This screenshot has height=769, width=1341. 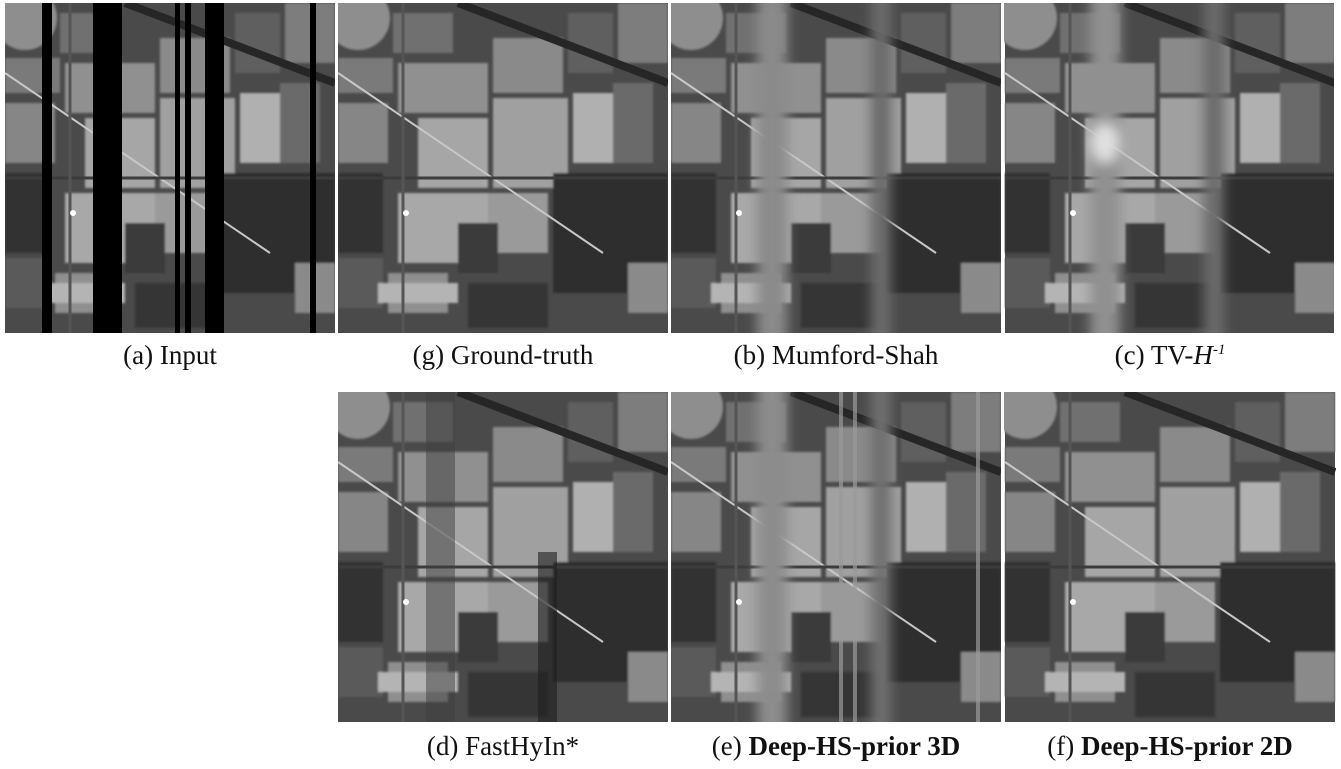 I want to click on caption-text: Input, so click(x=188, y=355).